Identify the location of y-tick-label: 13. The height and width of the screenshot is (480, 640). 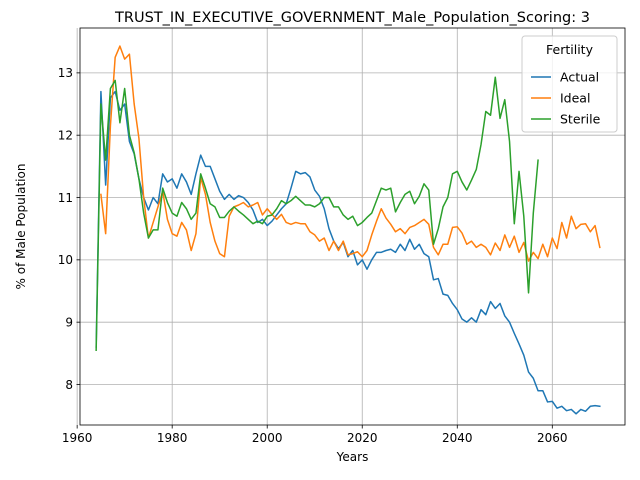
(65, 73).